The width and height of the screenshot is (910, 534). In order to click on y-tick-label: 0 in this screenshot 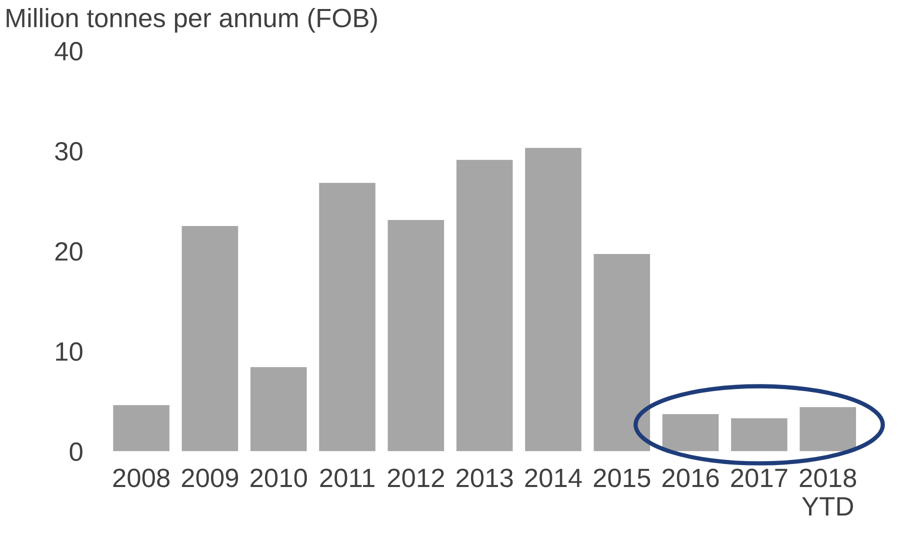, I will do `click(76, 452)`.